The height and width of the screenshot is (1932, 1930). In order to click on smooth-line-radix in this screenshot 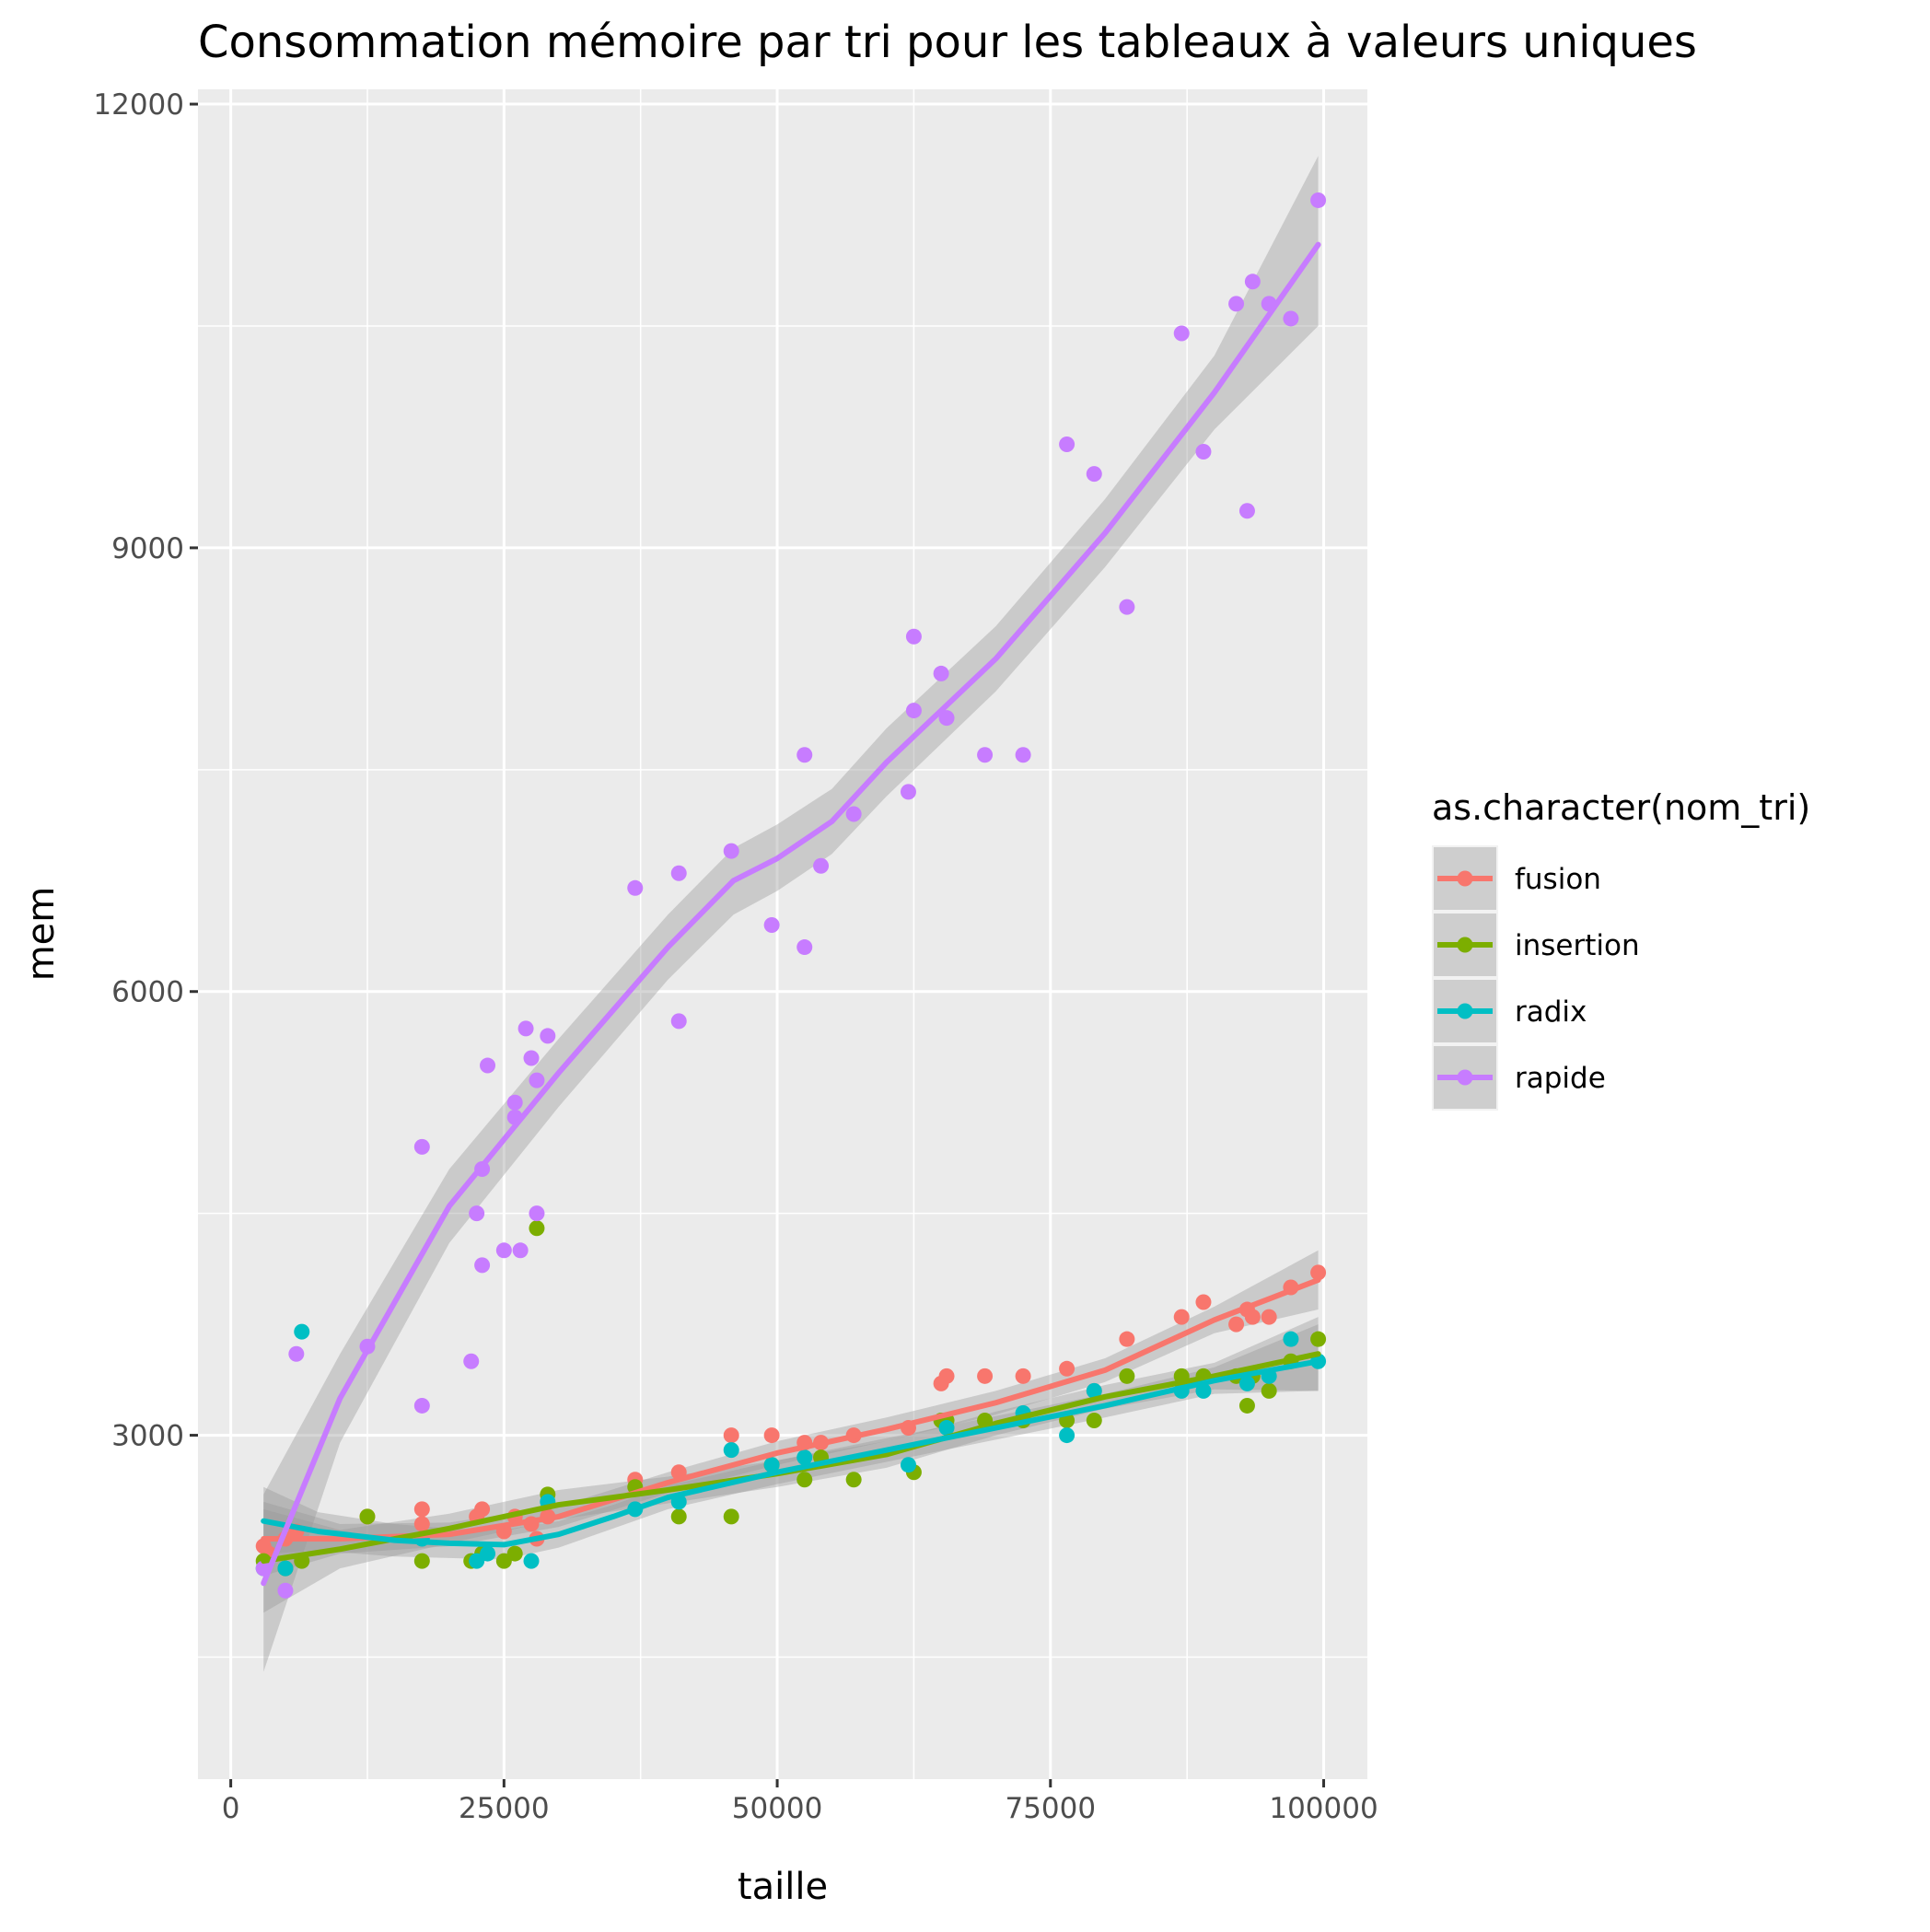, I will do `click(791, 1453)`.